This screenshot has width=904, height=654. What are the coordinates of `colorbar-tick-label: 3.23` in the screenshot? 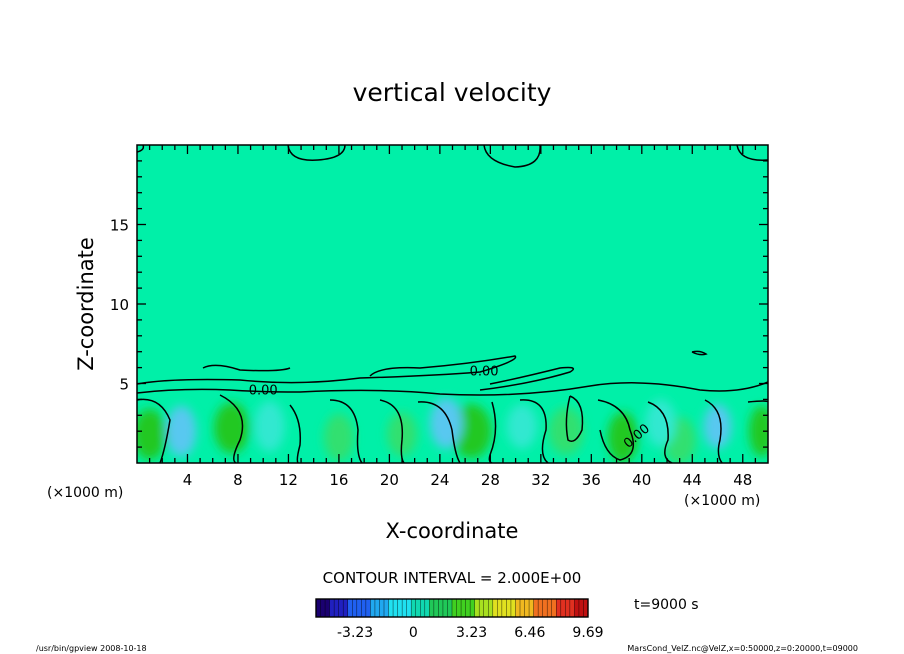 It's located at (471, 633).